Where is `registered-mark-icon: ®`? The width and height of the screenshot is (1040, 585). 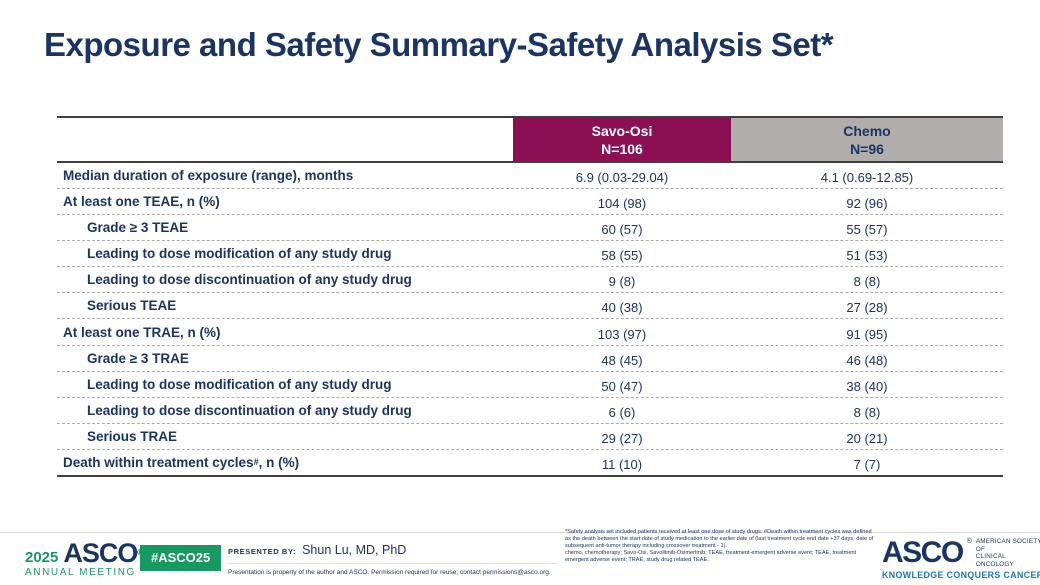 registered-mark-icon: ® is located at coordinates (969, 541).